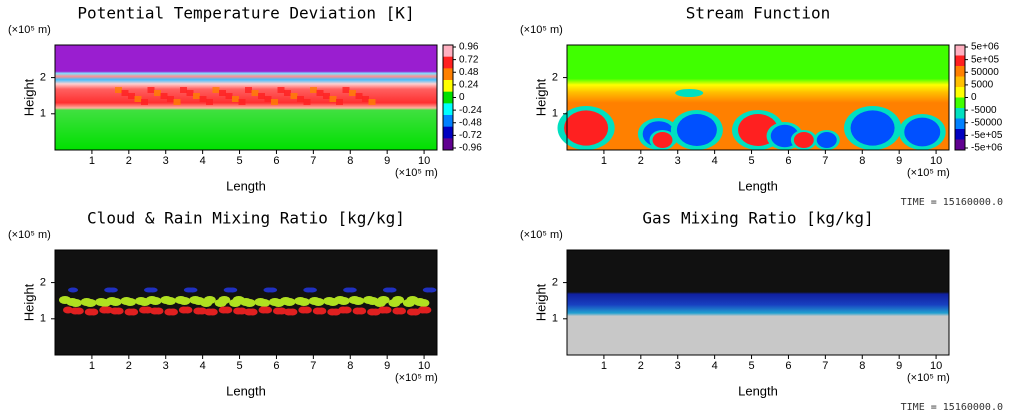 The image size is (1024, 412). I want to click on colorbar-label: -0.72, so click(470, 135).